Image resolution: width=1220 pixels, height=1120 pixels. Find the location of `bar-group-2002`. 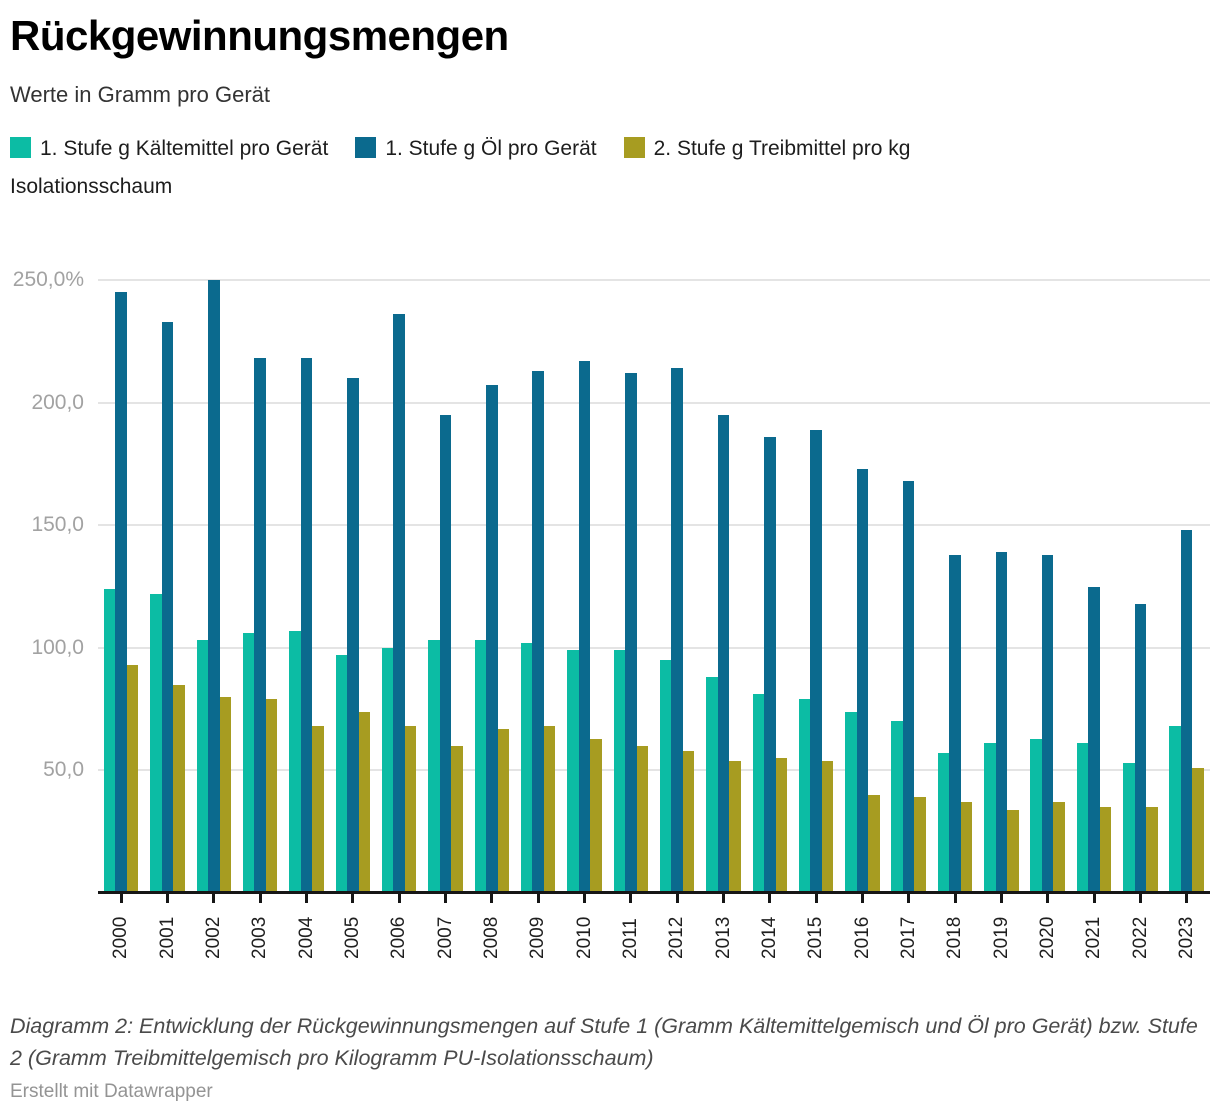

bar-group-2002 is located at coordinates (214, 586).